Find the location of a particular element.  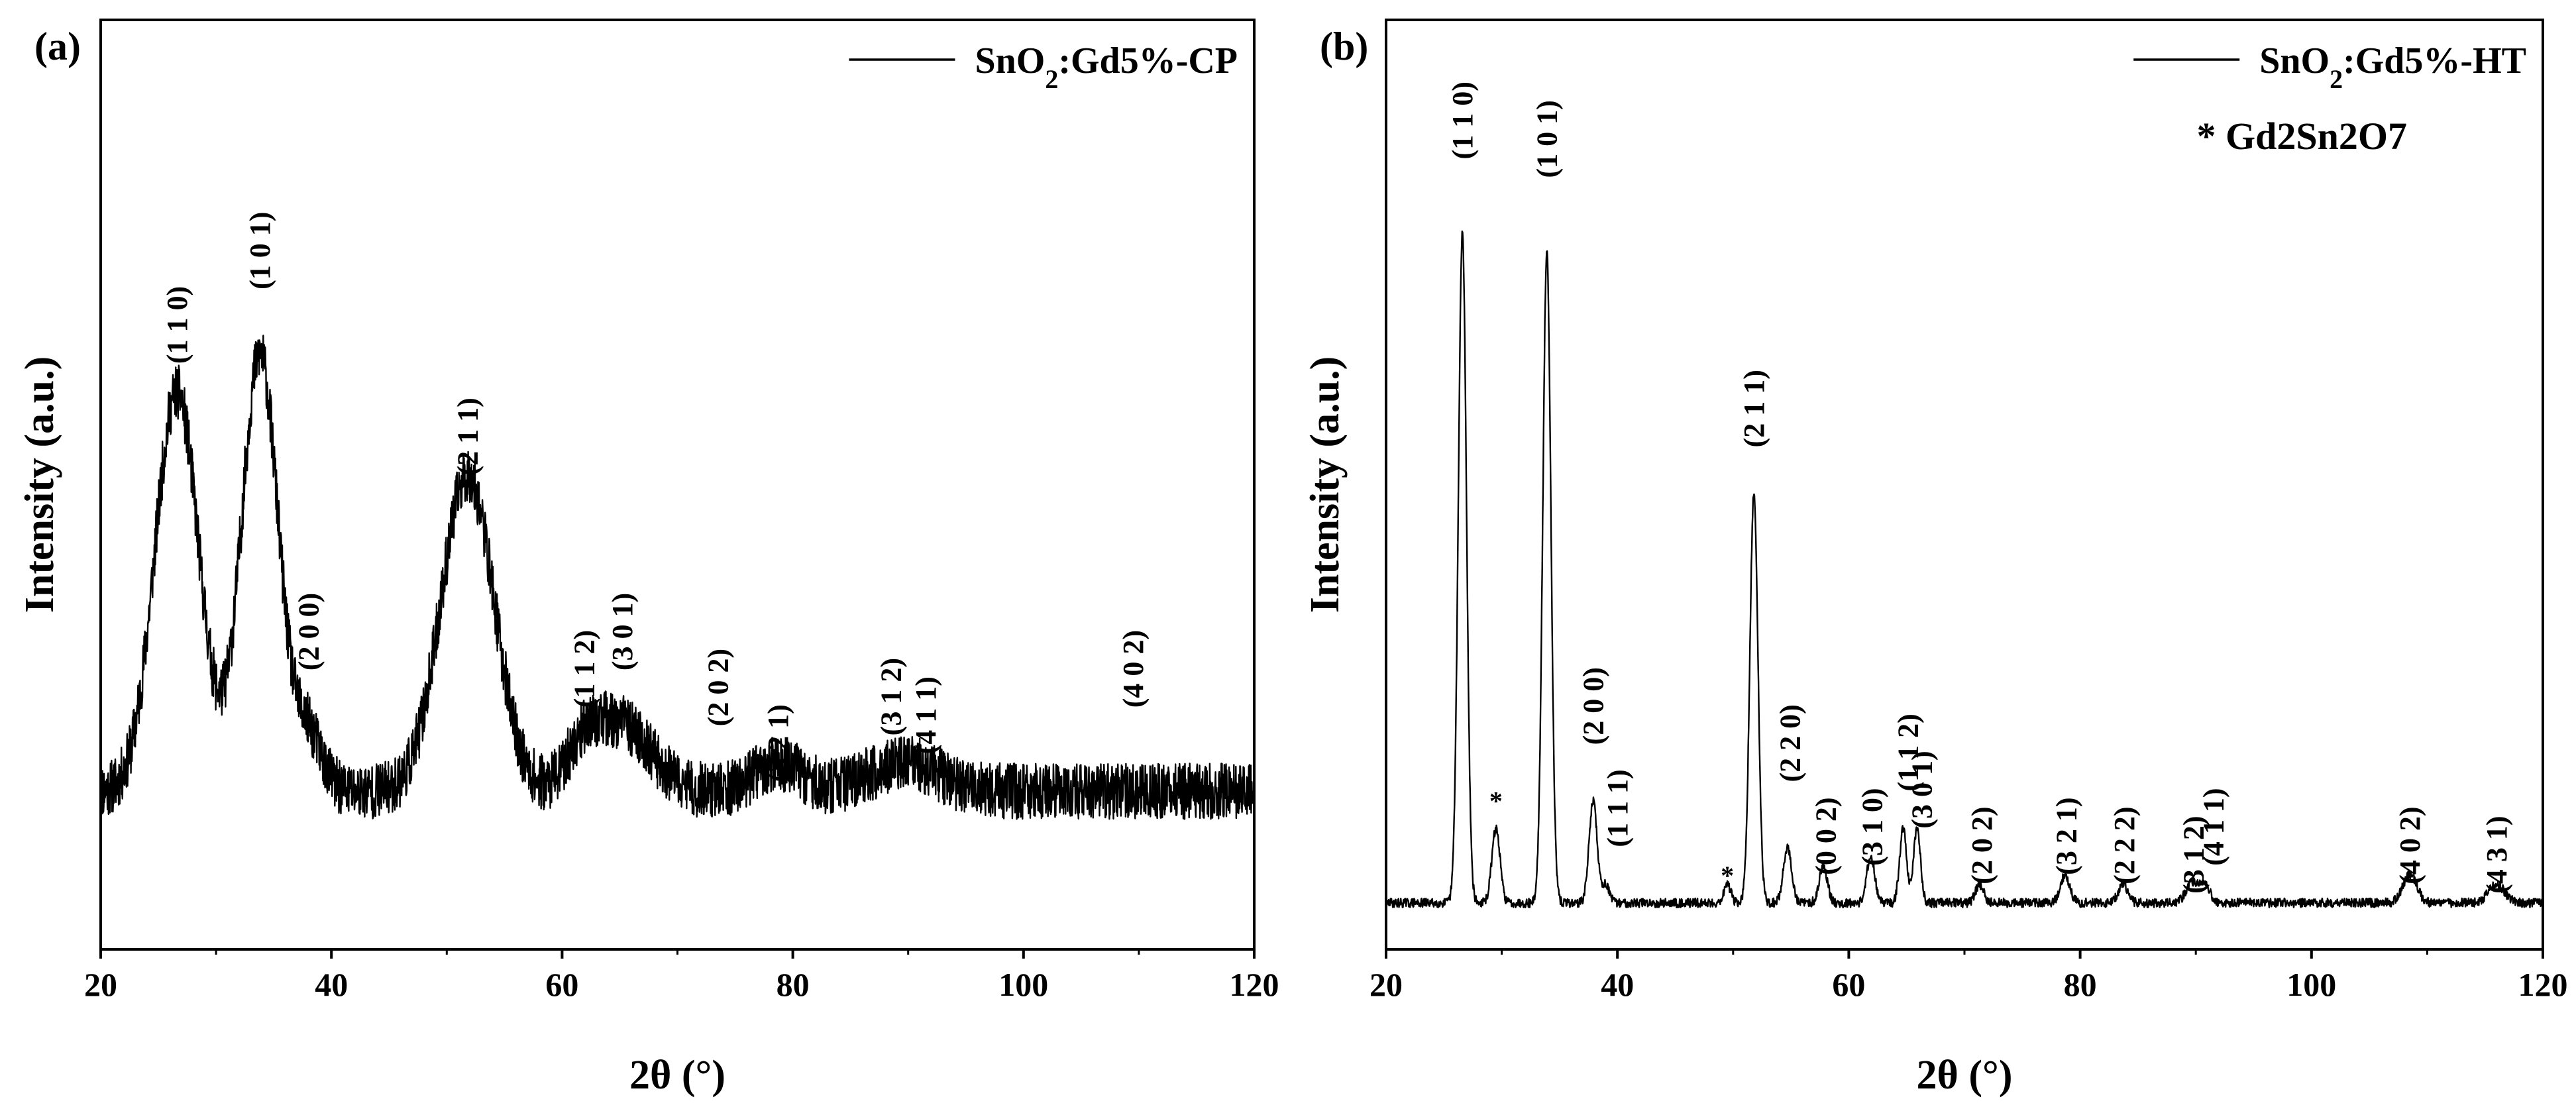

legend-label: SnO2:Gd5%-CP is located at coordinates (1106, 67).